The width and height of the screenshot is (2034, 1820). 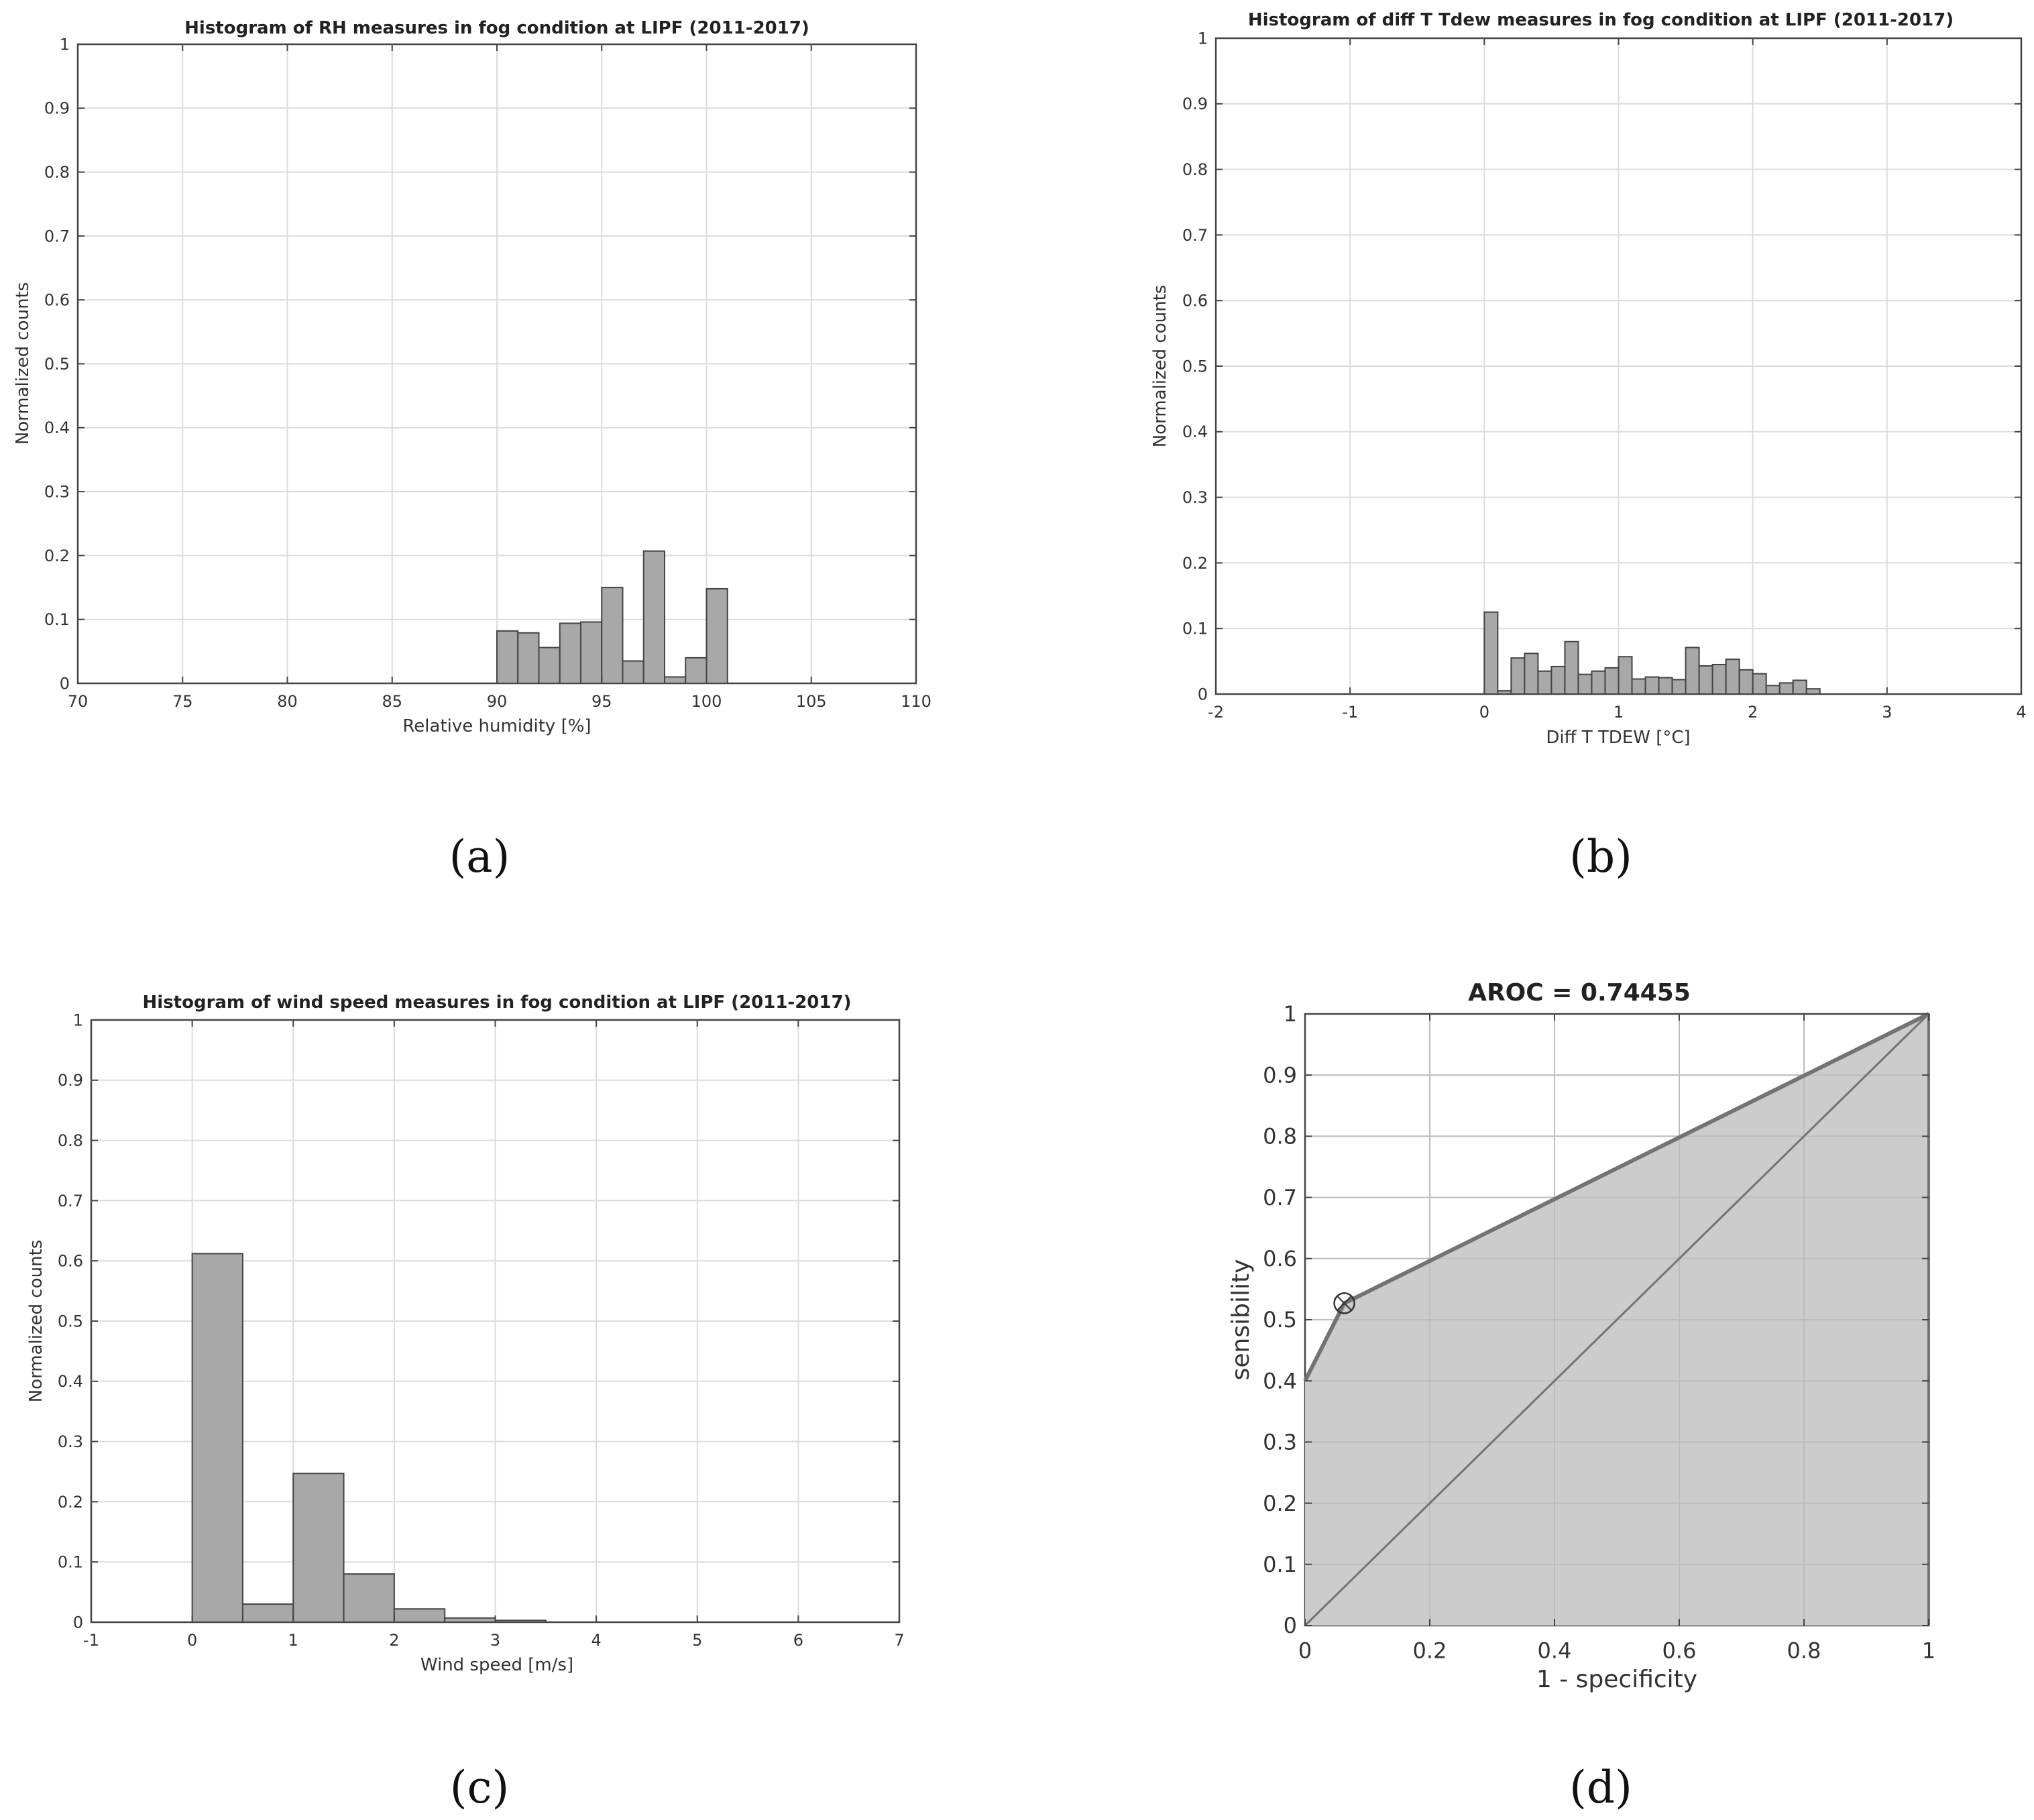 What do you see at coordinates (496, 1665) in the screenshot?
I see `panel-c-xlabel: Wind speed [m/s]` at bounding box center [496, 1665].